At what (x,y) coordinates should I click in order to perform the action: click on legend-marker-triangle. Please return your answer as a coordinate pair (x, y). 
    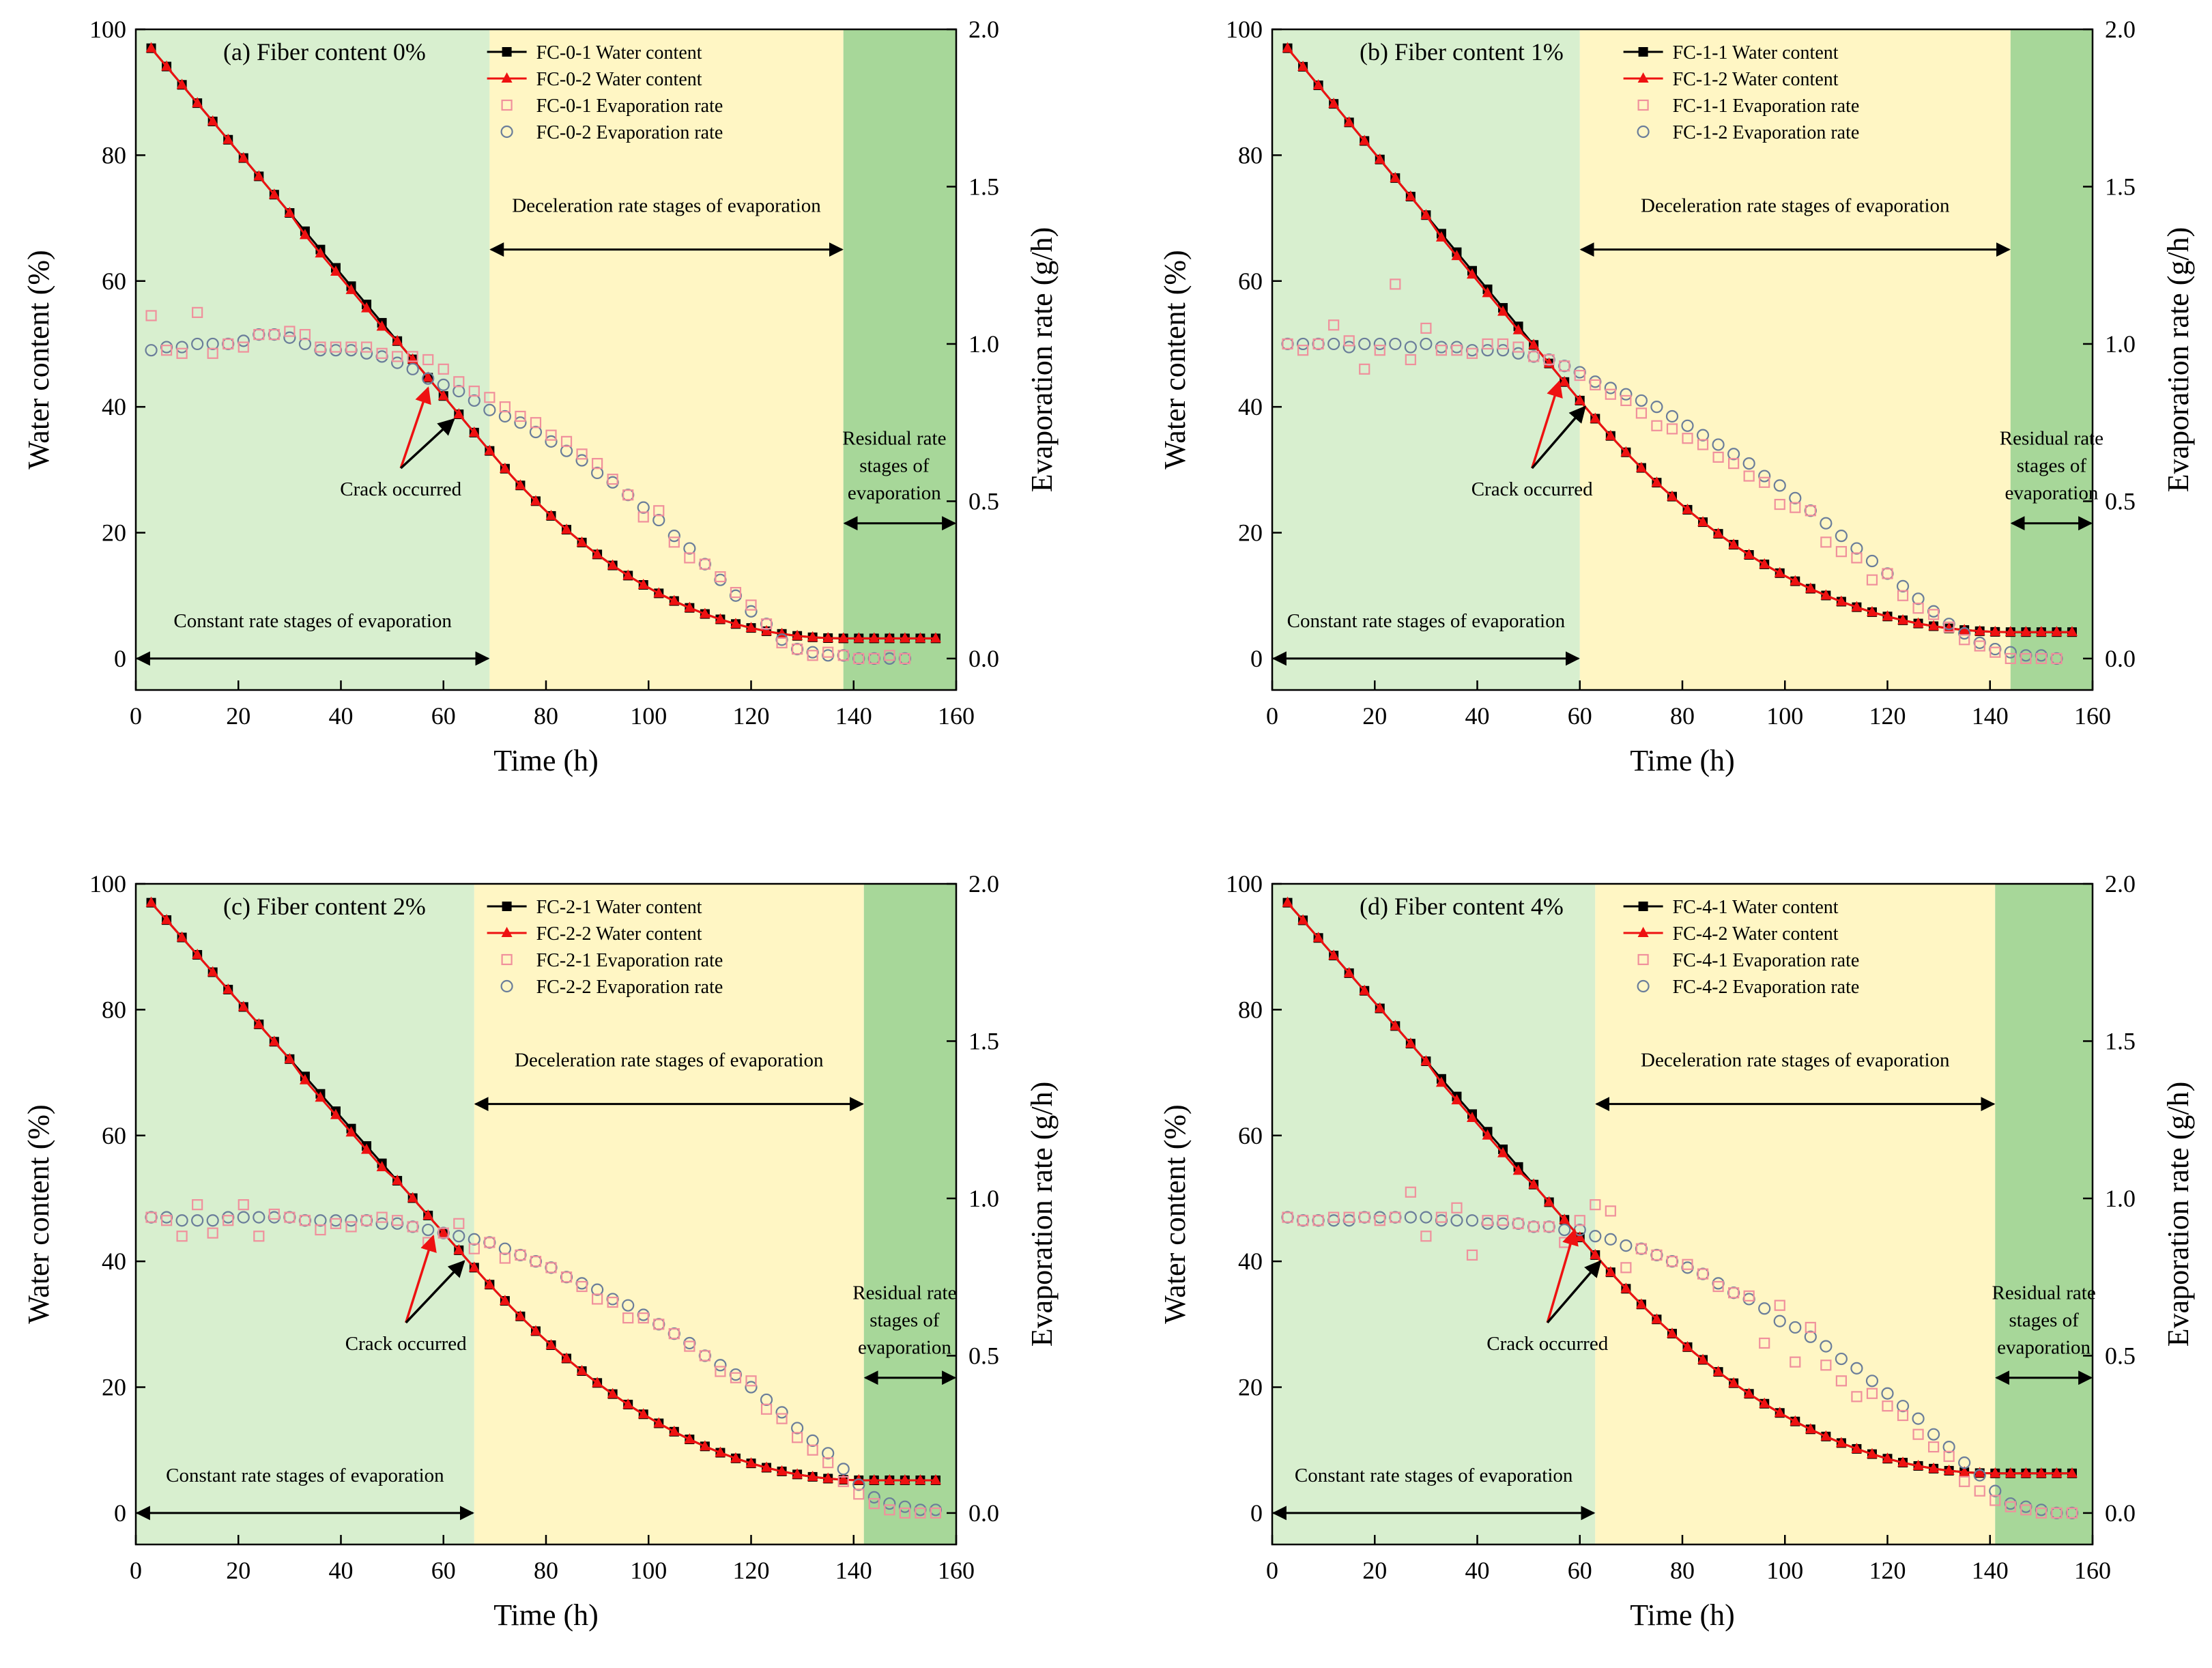
    Looking at the image, I should click on (507, 932).